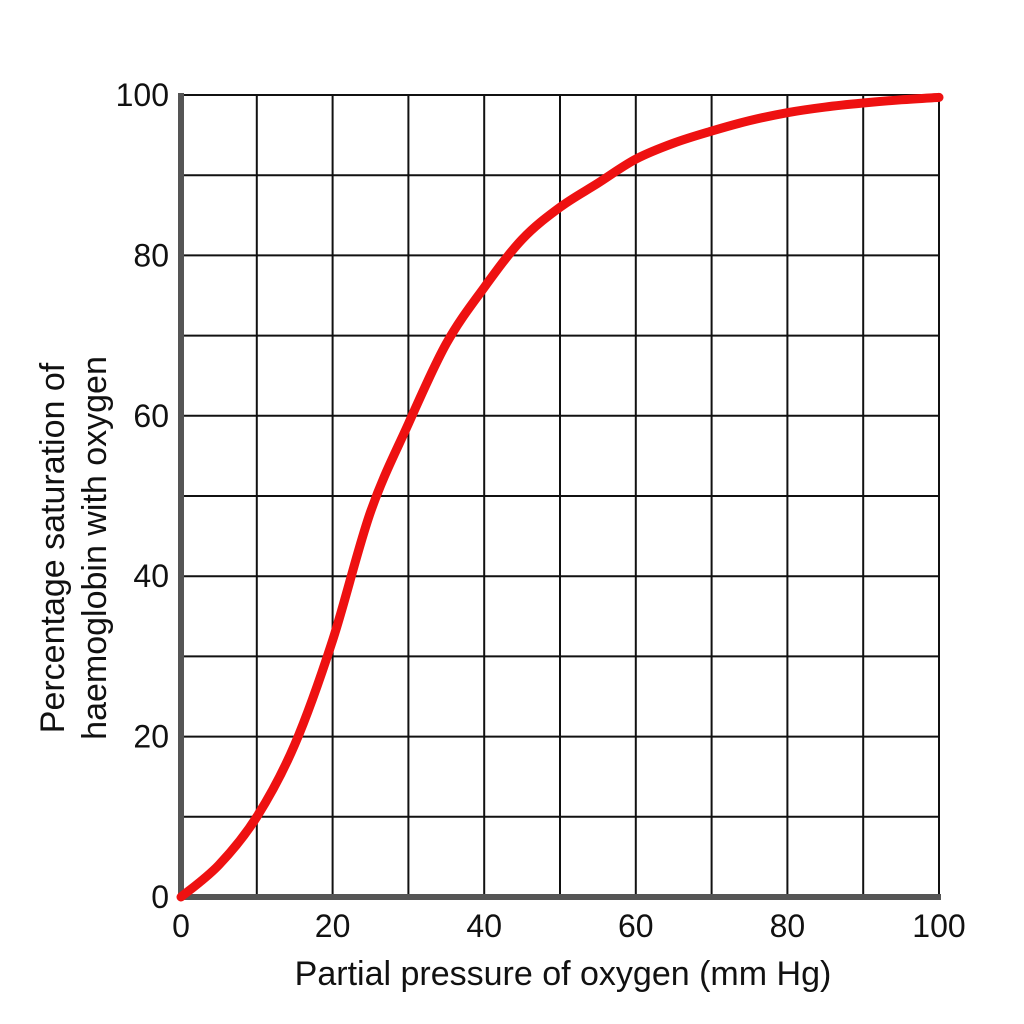 This screenshot has width=1024, height=1024. I want to click on y-tick-label: 0, so click(160, 897).